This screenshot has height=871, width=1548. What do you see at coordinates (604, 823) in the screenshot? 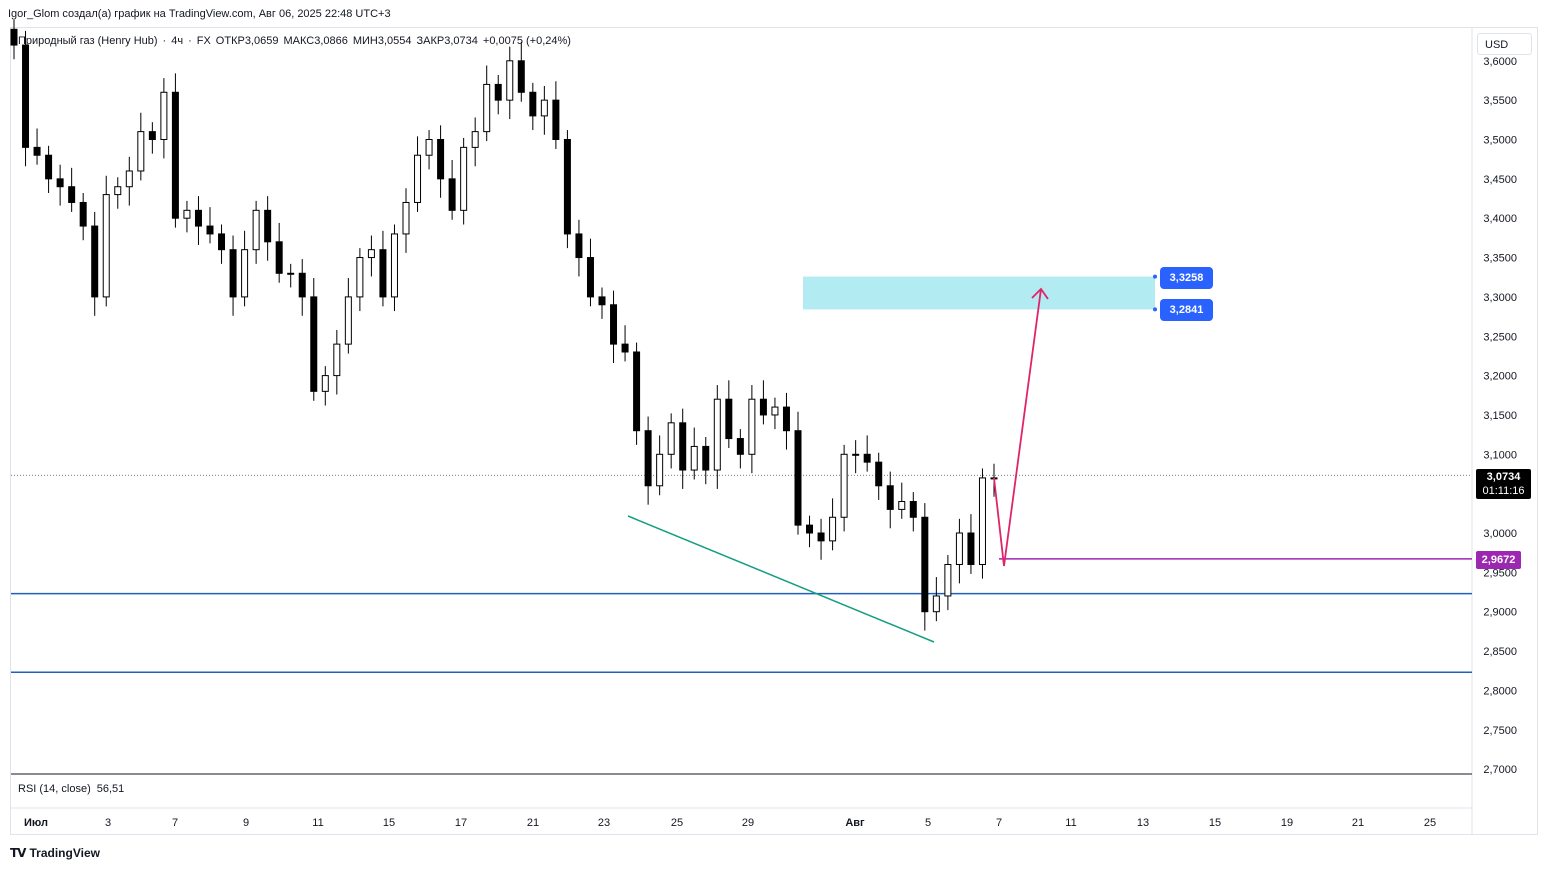
I see `x-tick-label: 23` at bounding box center [604, 823].